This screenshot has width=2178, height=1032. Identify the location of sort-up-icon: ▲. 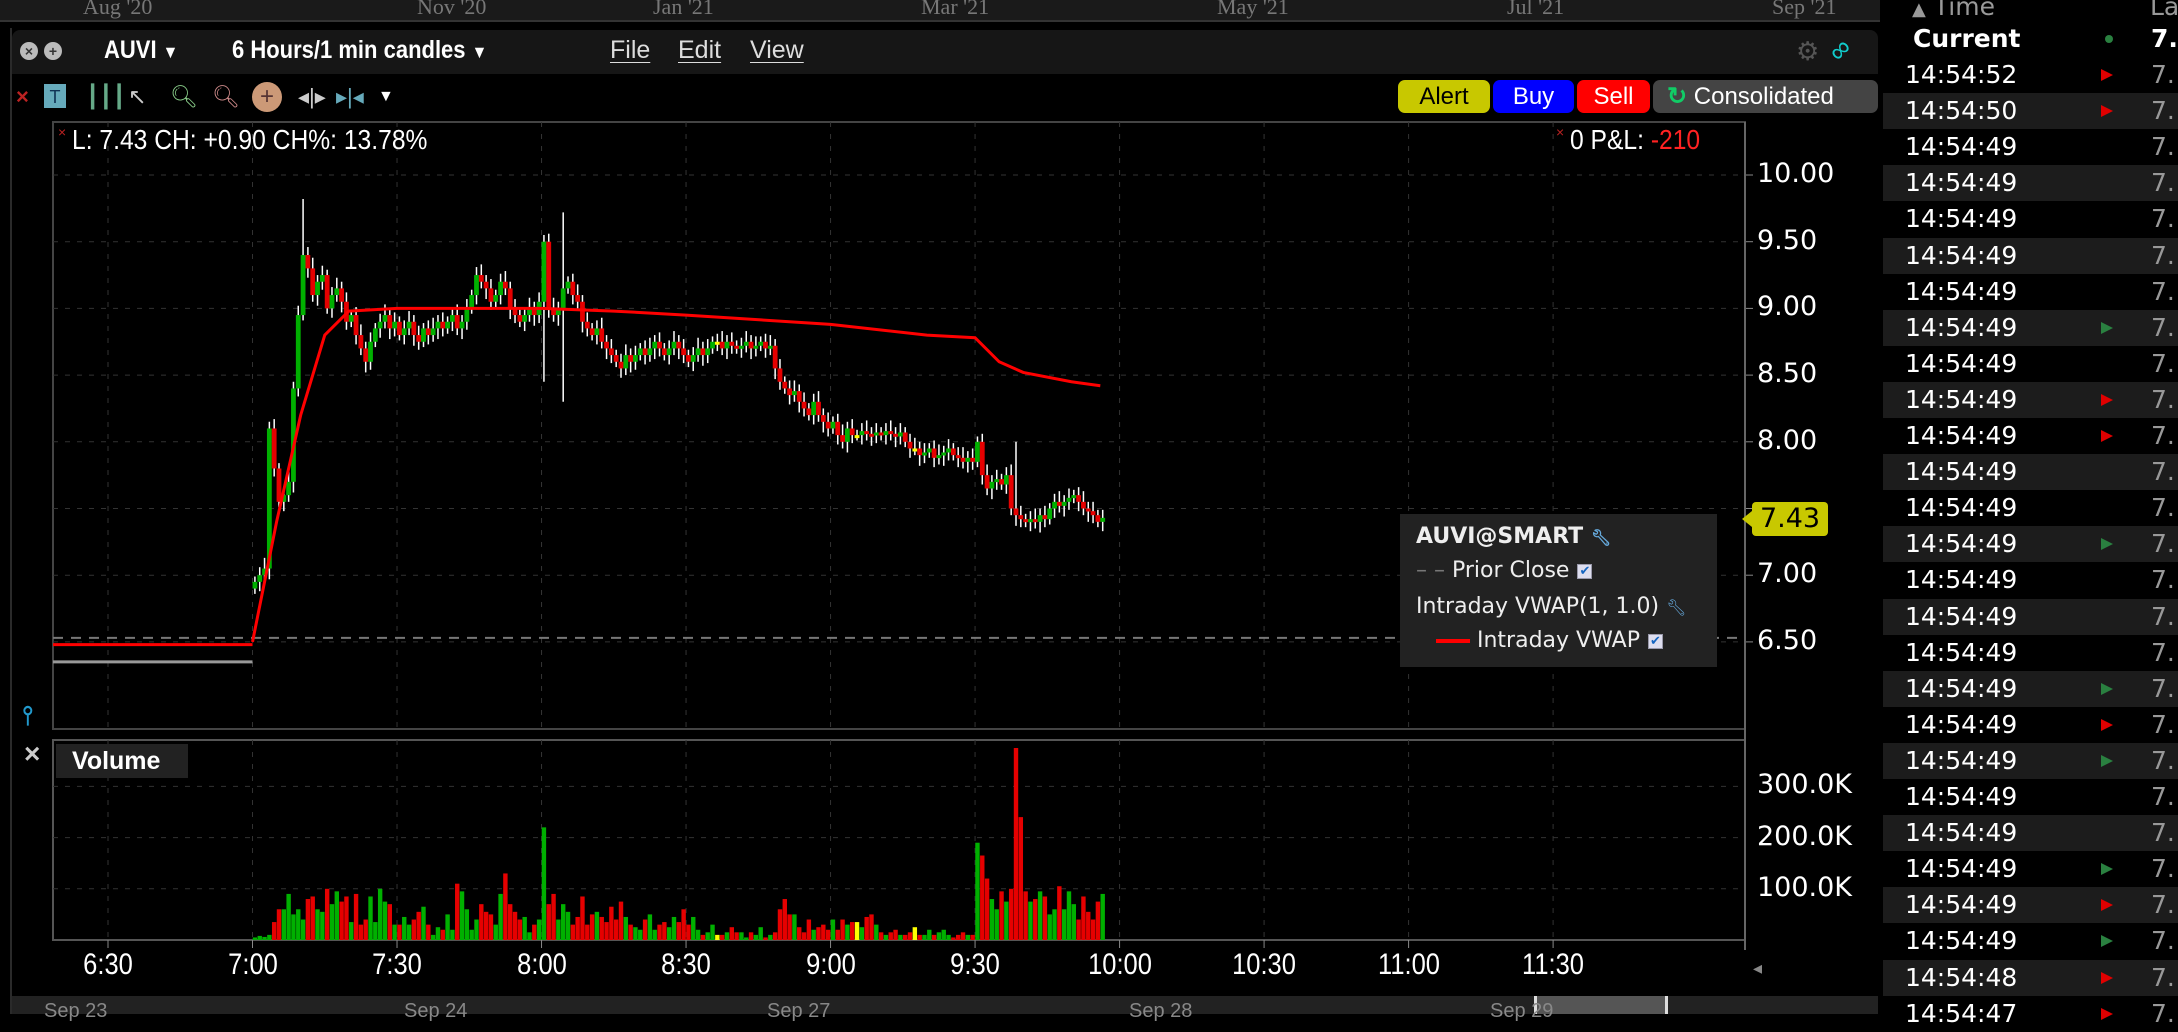
(1919, 10).